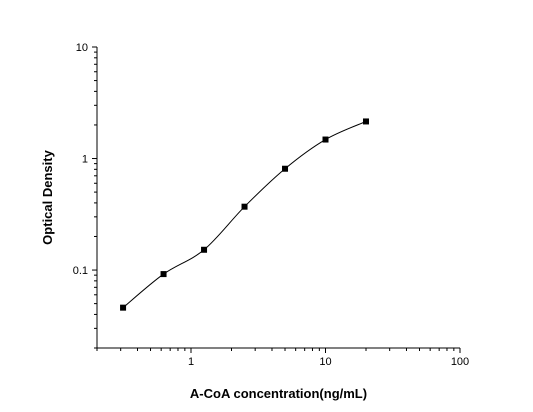  I want to click on y-tick-label: 0.1, so click(80, 271).